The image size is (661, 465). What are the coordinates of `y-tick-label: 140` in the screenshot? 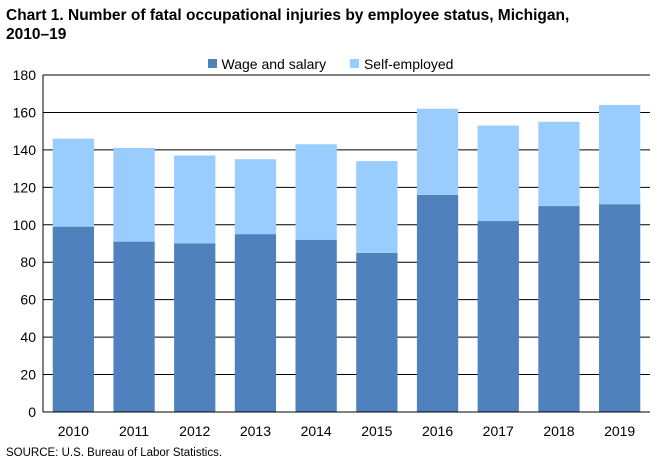 It's located at (25, 150).